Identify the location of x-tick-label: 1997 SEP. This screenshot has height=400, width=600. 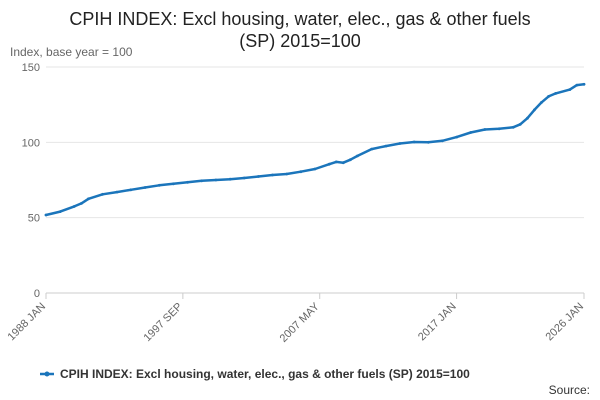
(163, 323).